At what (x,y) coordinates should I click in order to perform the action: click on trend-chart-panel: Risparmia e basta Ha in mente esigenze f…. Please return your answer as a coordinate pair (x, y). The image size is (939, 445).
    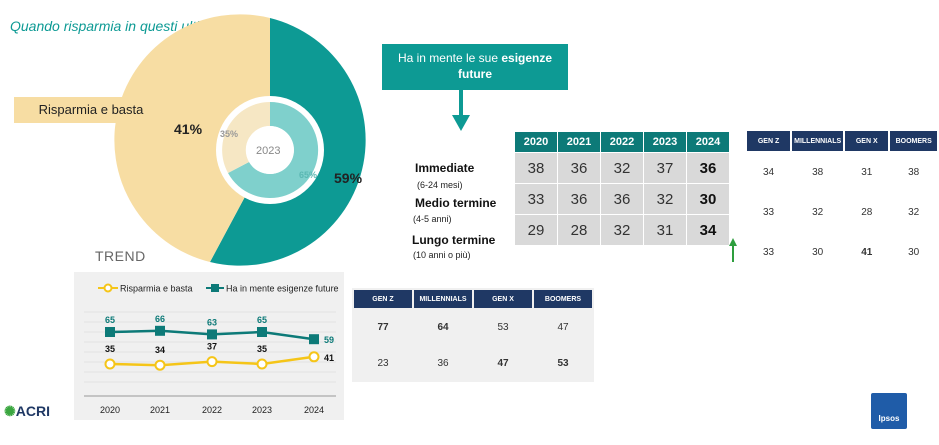
    Looking at the image, I should click on (209, 346).